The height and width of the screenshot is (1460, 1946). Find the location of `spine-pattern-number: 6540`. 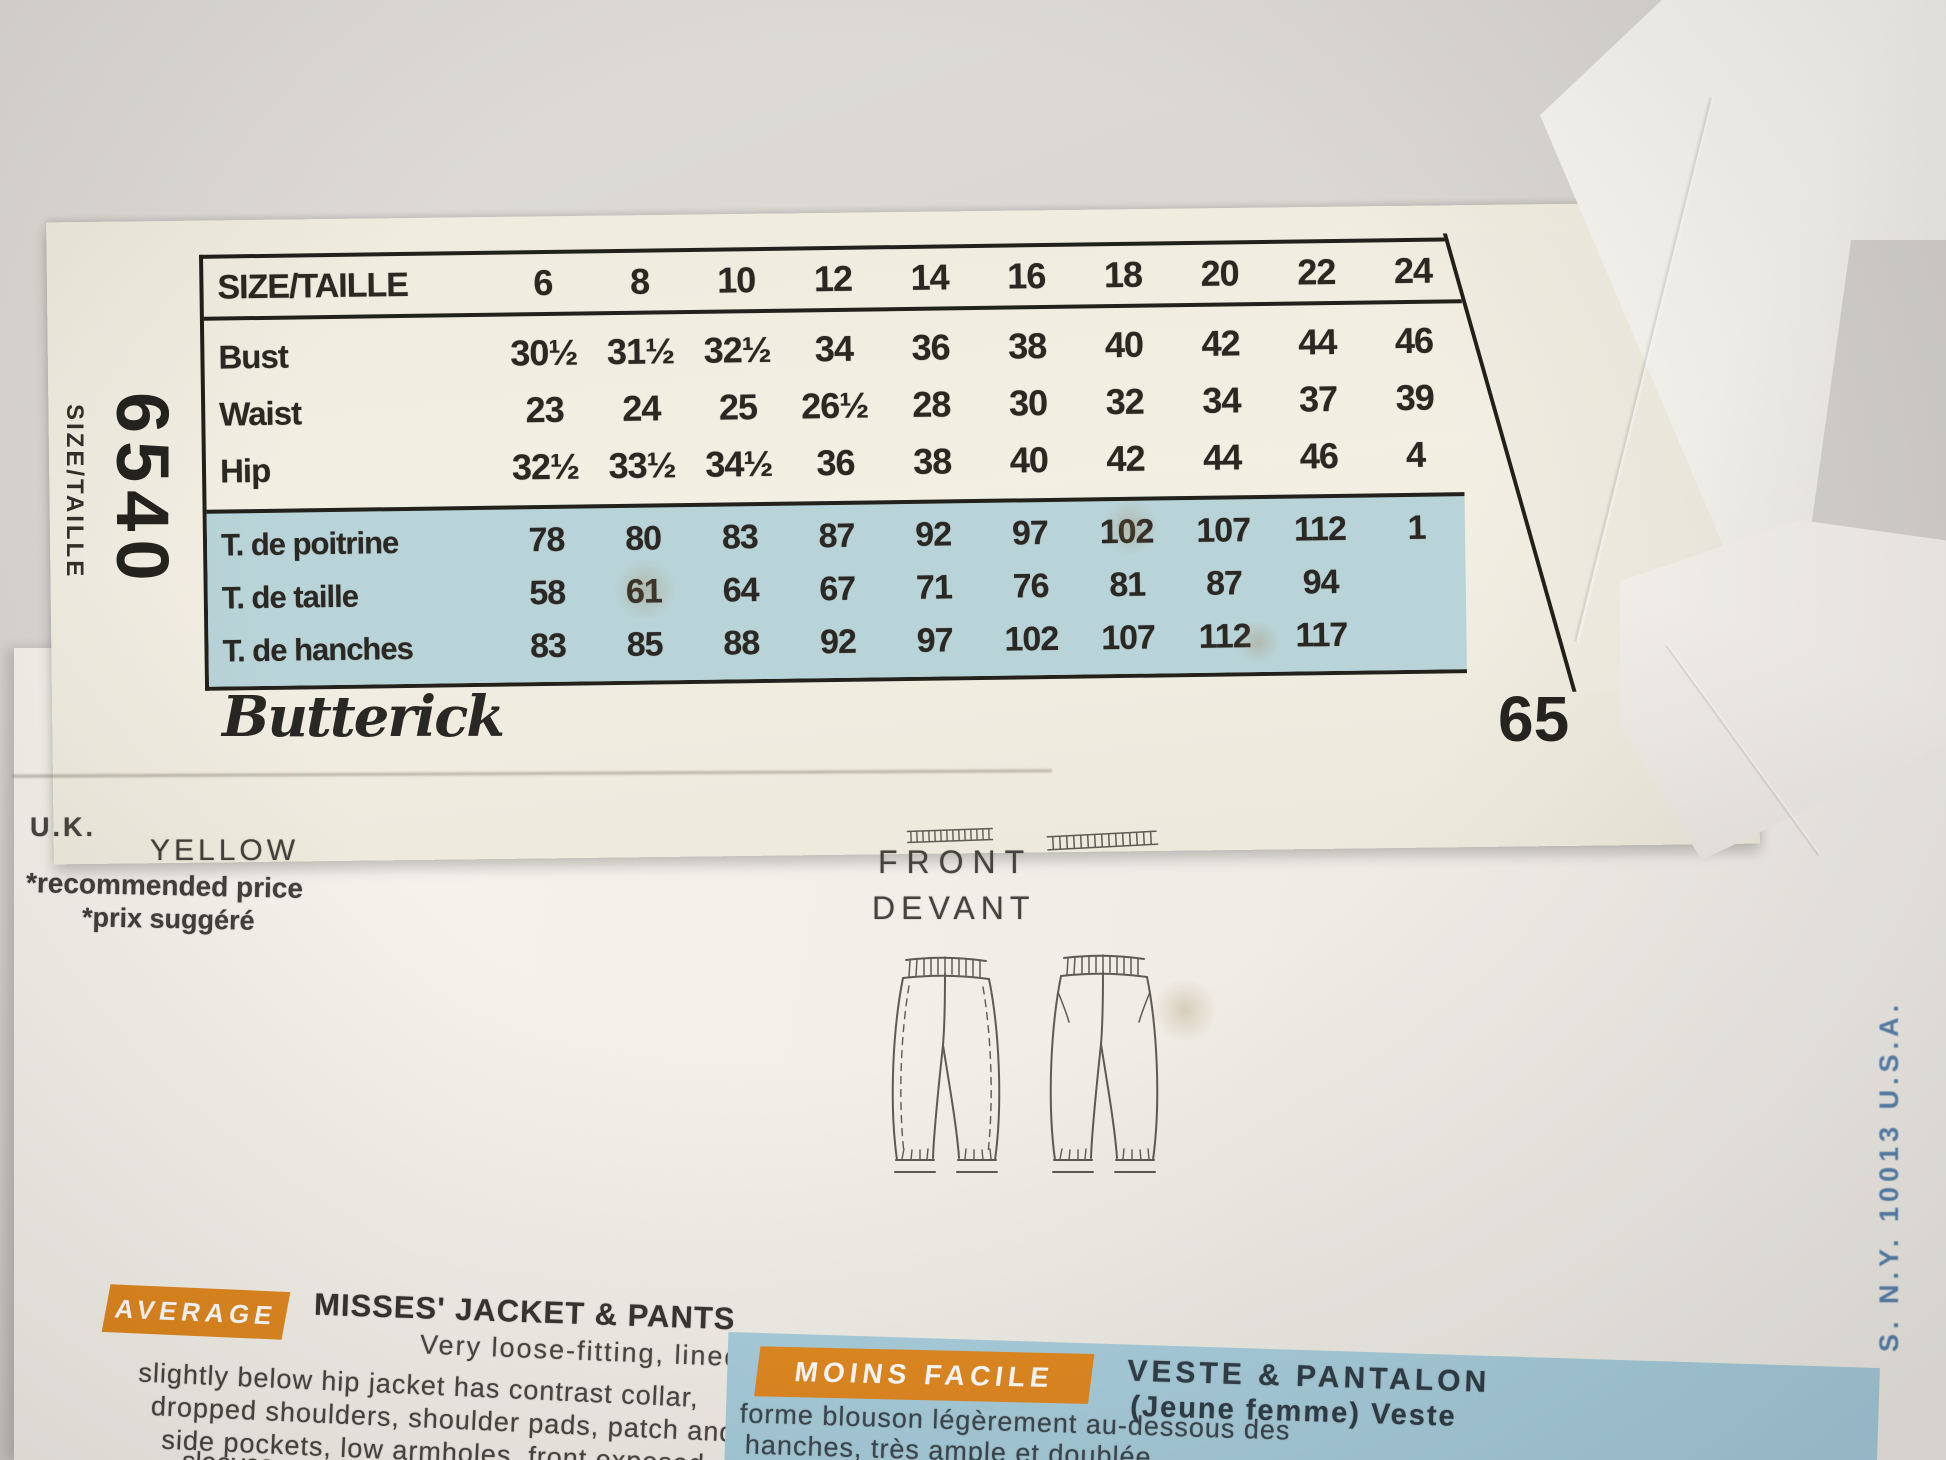

spine-pattern-number: 6540 is located at coordinates (142, 490).